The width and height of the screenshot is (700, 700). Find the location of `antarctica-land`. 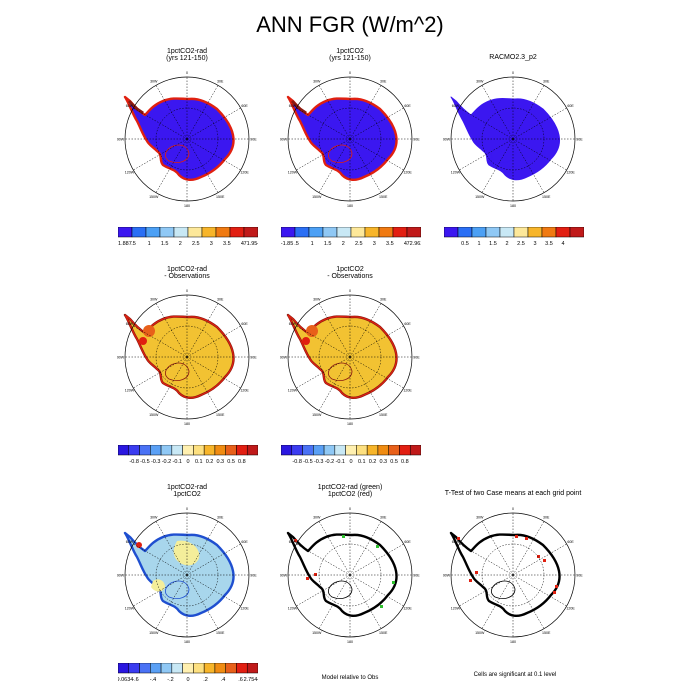

antarctica-land is located at coordinates (179, 138).